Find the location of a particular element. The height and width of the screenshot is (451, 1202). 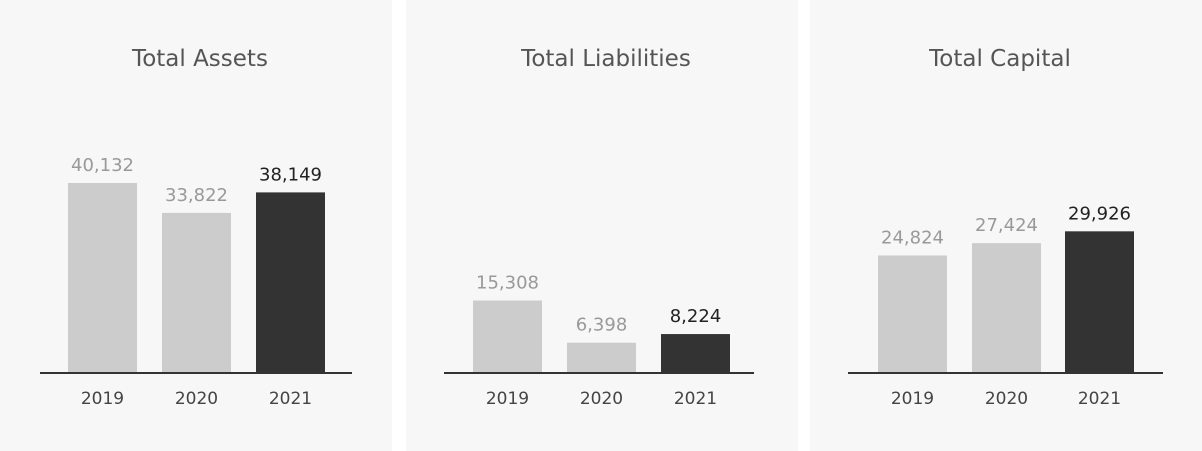

data-label-2020: 33,822 is located at coordinates (196, 195).